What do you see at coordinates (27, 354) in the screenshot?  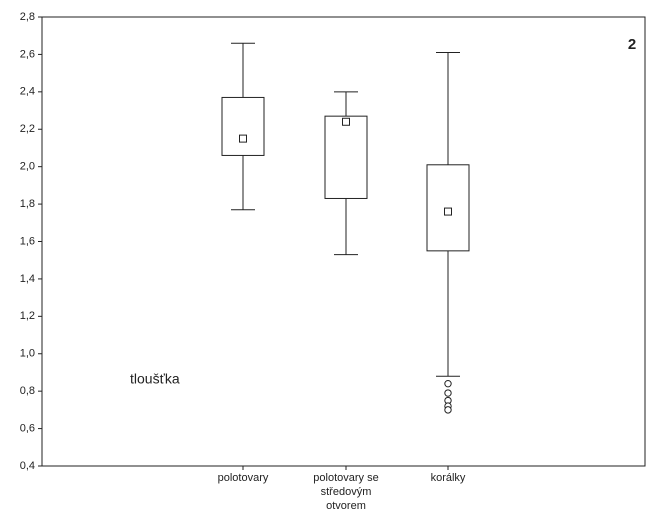 I see `y-tick-label: 1,0` at bounding box center [27, 354].